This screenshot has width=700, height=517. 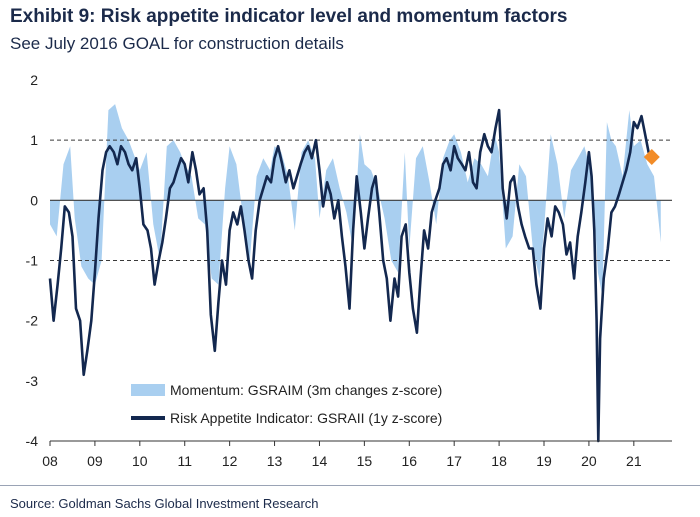 I want to click on x-tick-label: 11, so click(x=184, y=461).